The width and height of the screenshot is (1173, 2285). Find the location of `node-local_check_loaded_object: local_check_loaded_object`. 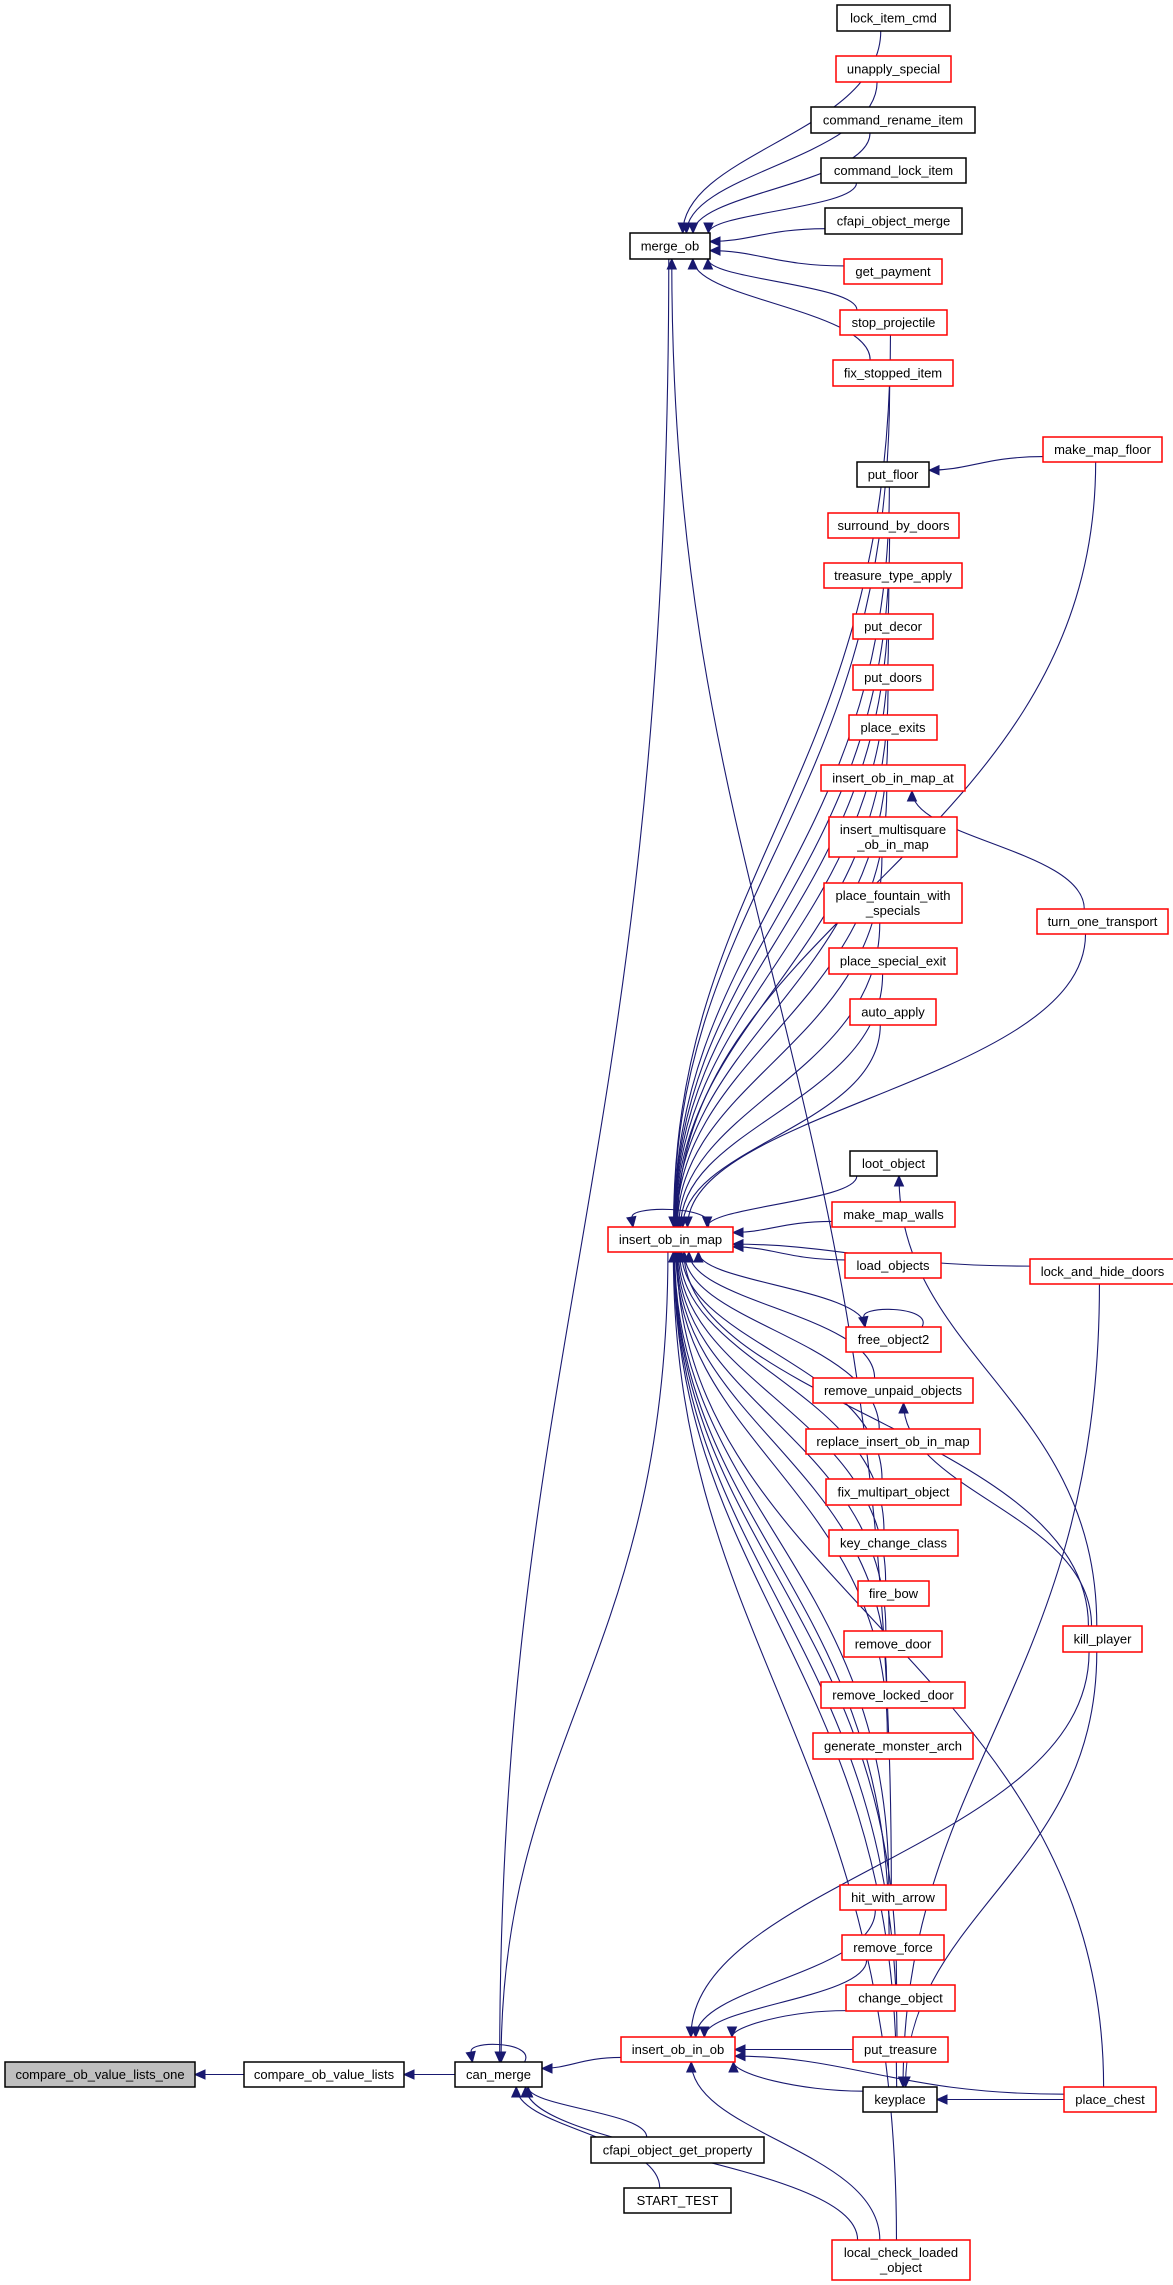

node-local_check_loaded_object: local_check_loaded_object is located at coordinates (901, 2260).